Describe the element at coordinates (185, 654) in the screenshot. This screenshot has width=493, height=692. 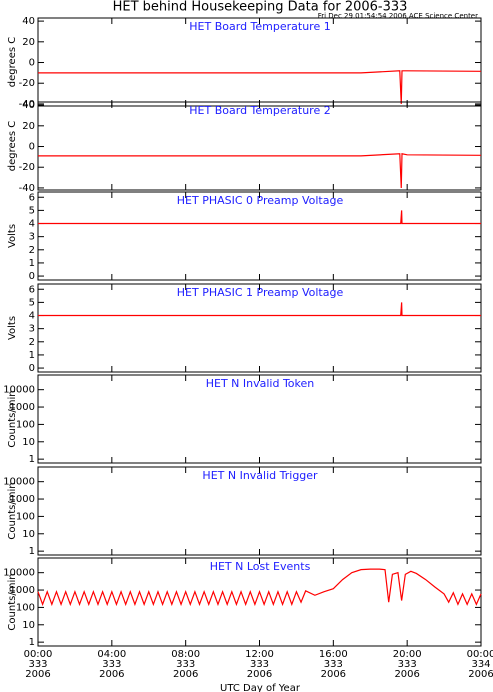
I see `x-tick-label: 08:00` at that location.